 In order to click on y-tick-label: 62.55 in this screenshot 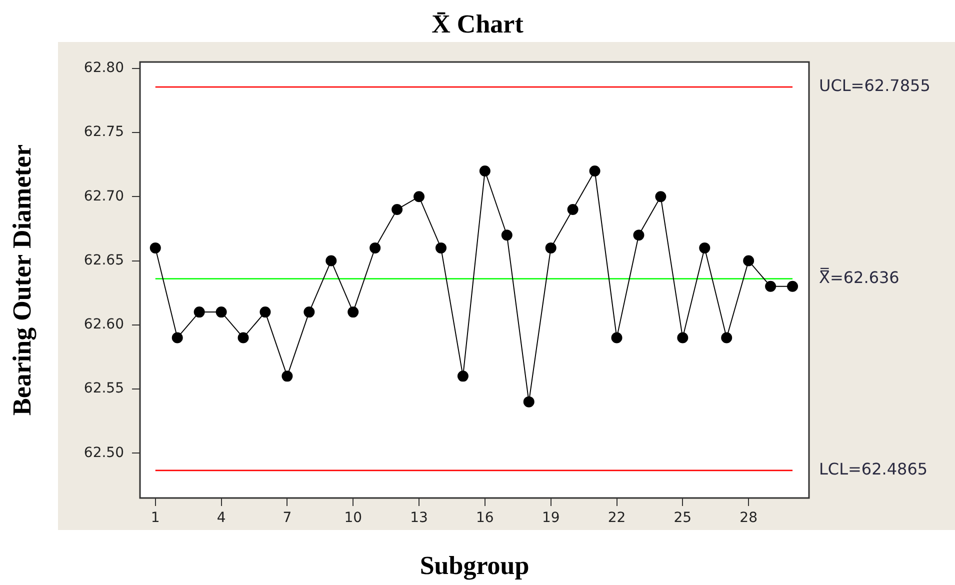, I will do `click(104, 388)`.